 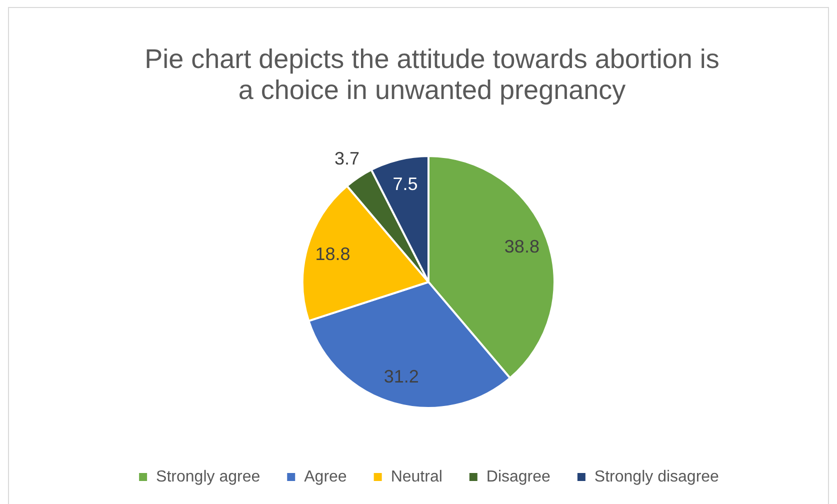 I want to click on data-label: 31.2, so click(x=401, y=376).